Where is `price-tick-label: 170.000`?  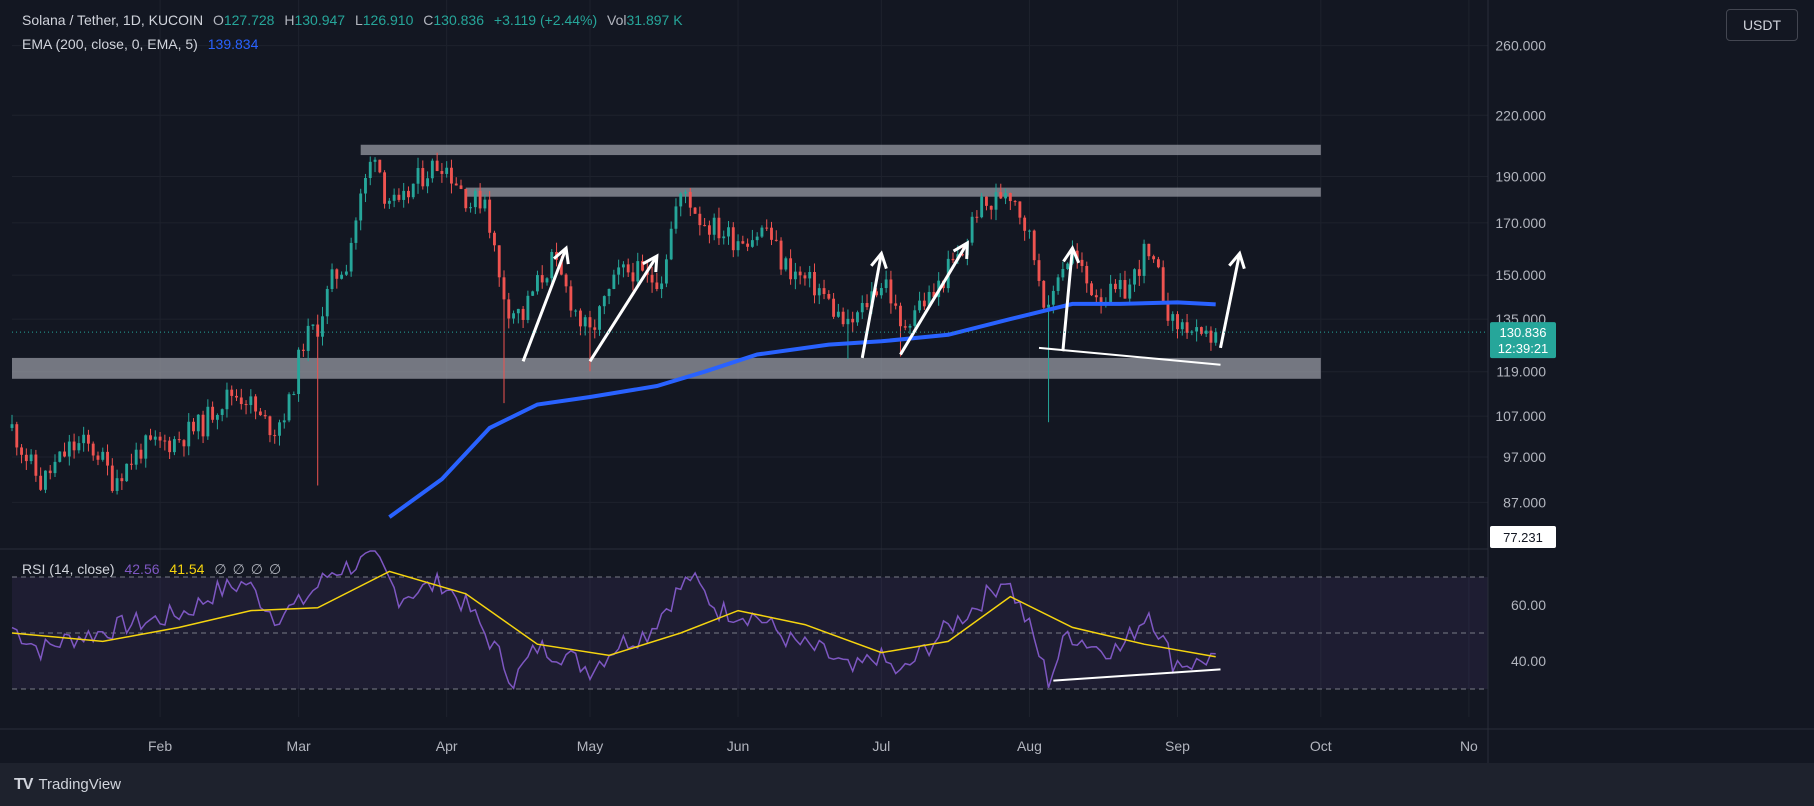 price-tick-label: 170.000 is located at coordinates (1520, 223).